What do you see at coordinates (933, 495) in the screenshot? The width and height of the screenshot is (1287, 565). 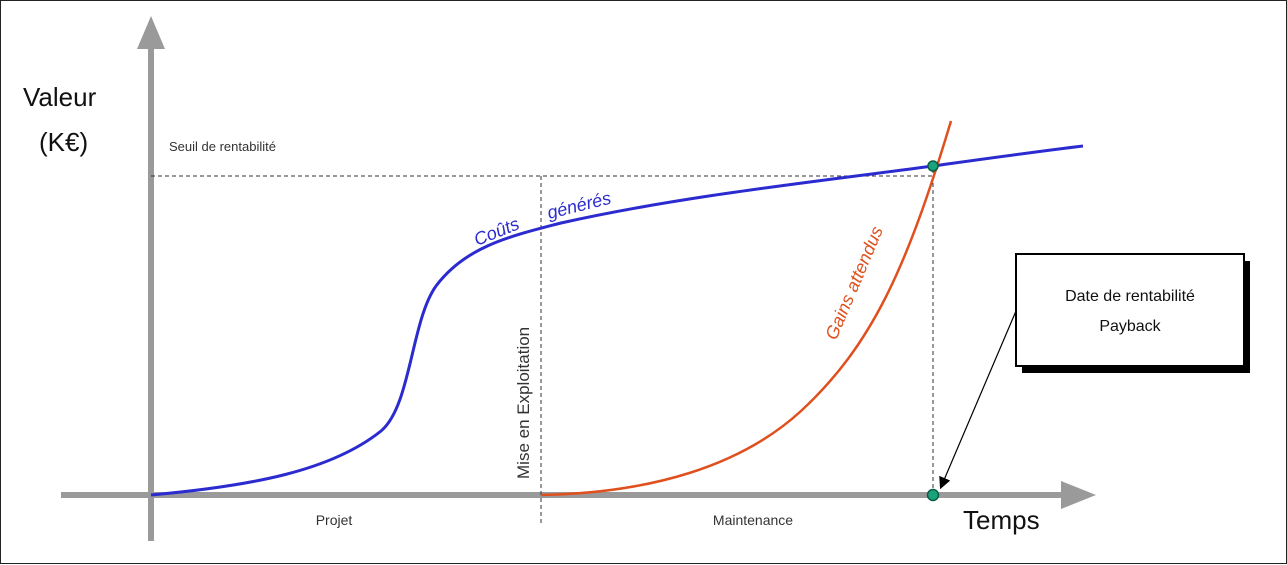 I see `payback-date-marker` at bounding box center [933, 495].